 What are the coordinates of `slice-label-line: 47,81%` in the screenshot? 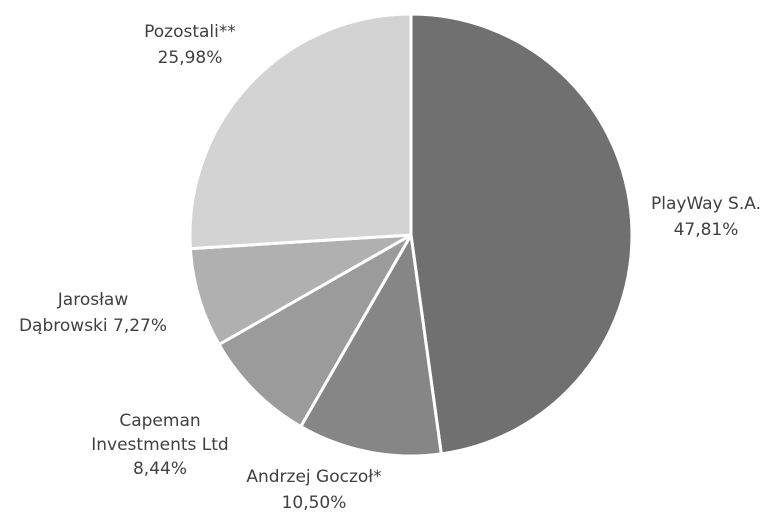 It's located at (706, 230).